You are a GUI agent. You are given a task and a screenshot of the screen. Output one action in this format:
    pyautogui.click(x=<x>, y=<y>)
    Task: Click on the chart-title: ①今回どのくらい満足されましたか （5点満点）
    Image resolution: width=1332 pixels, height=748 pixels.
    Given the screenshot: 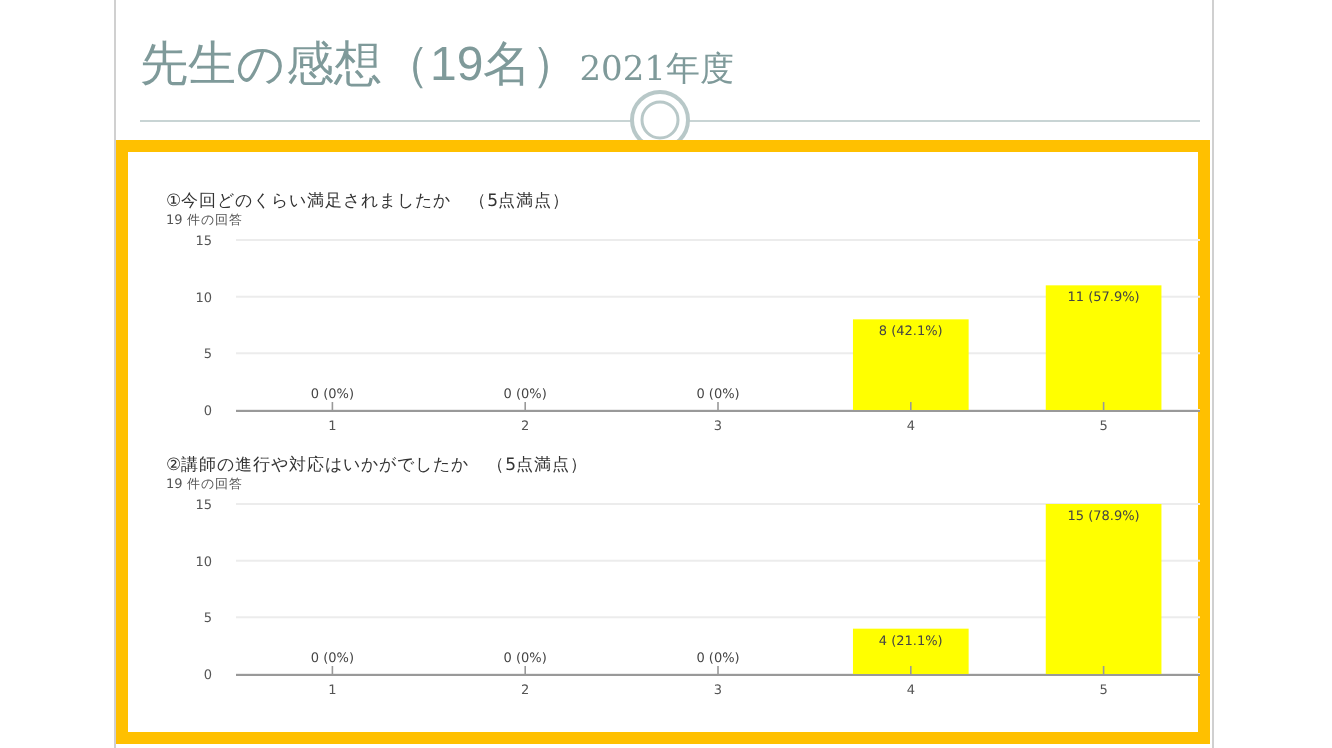 What is the action you would take?
    pyautogui.click(x=368, y=201)
    